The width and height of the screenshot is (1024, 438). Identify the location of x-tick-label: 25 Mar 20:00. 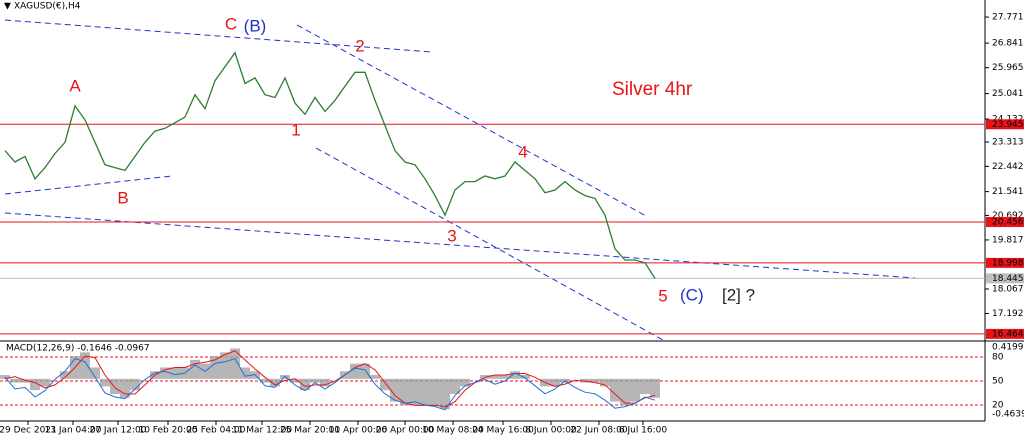
(310, 431).